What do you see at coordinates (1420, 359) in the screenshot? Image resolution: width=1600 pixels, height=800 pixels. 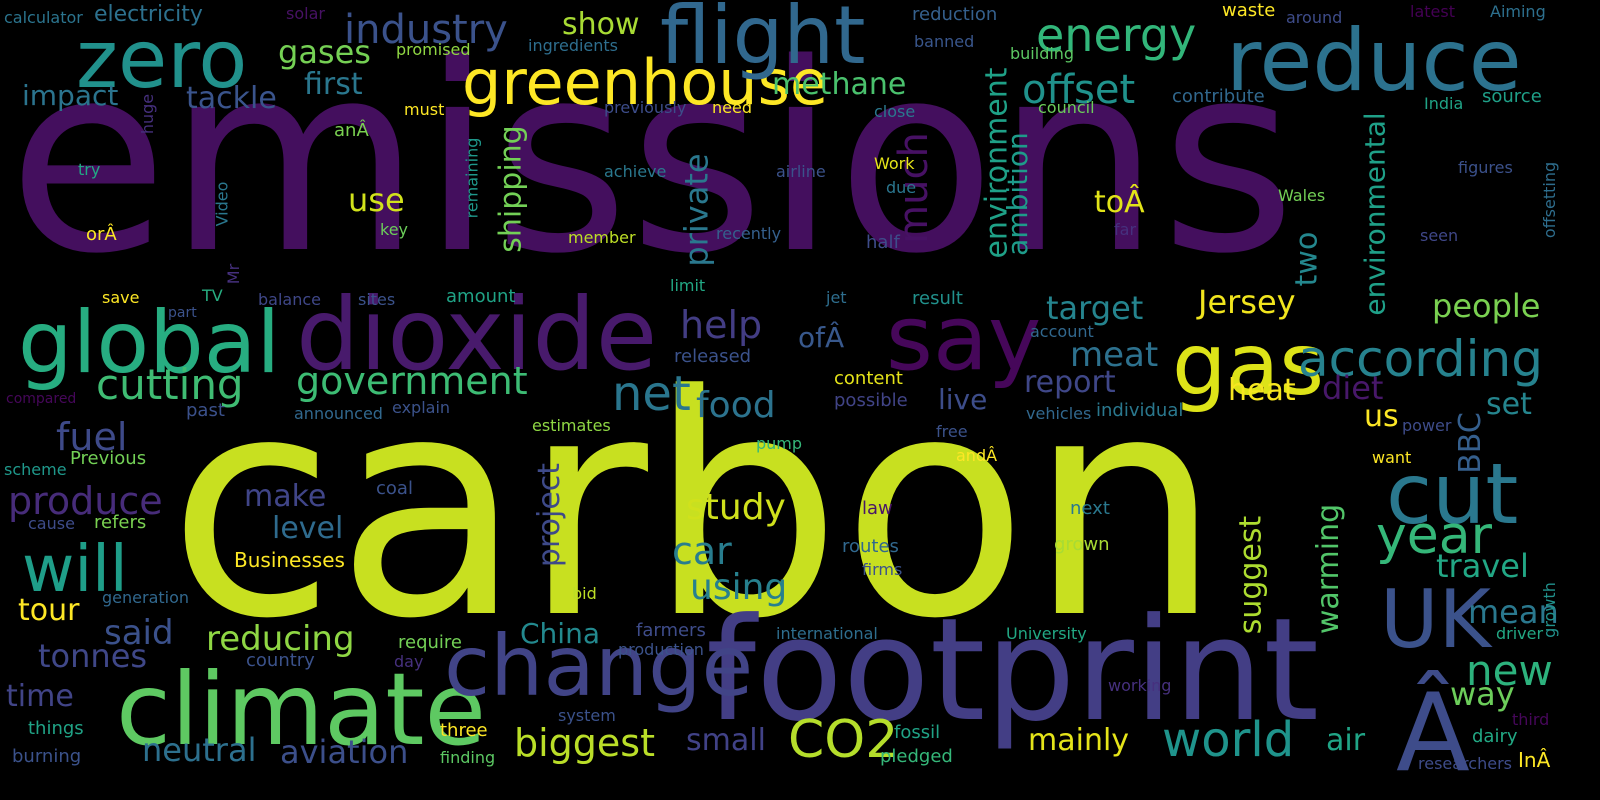 I see `word: according` at bounding box center [1420, 359].